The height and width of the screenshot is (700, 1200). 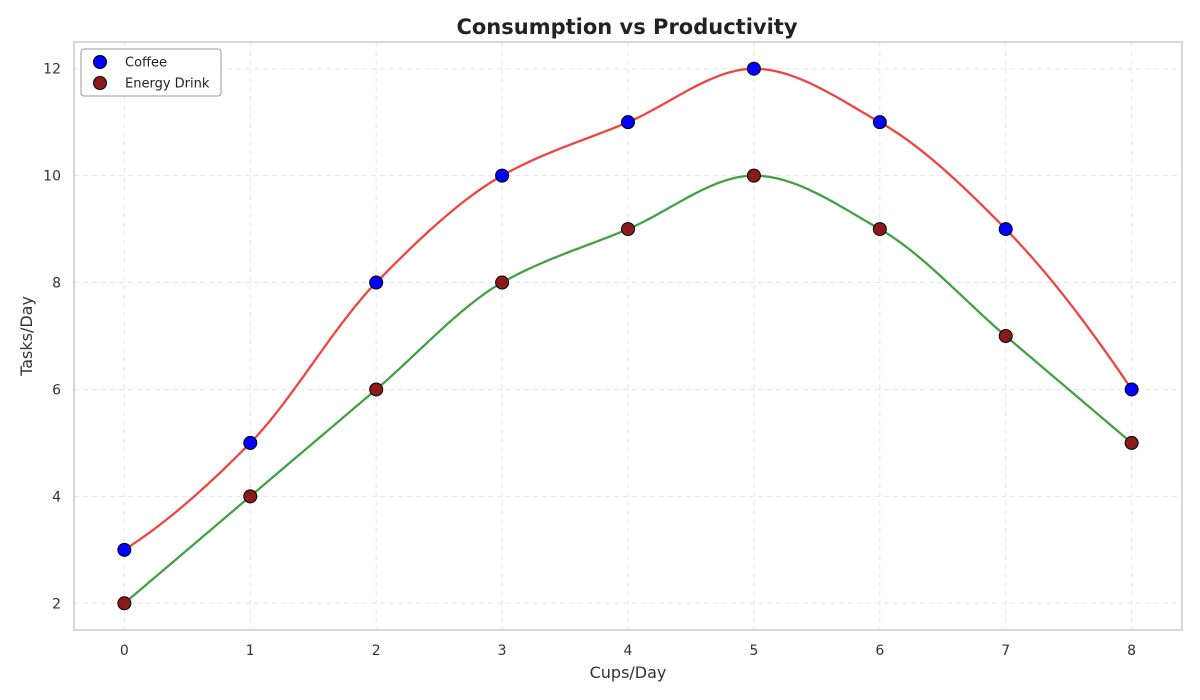 I want to click on x-tick-label-7: 7, so click(x=1005, y=651).